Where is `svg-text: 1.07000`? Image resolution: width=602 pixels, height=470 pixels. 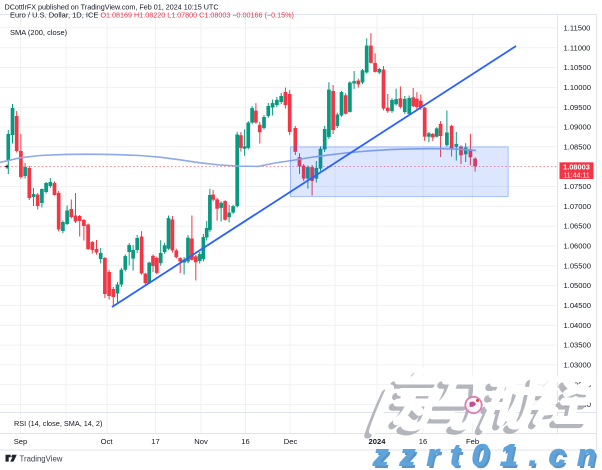
svg-text: 1.07000 is located at coordinates (577, 206).